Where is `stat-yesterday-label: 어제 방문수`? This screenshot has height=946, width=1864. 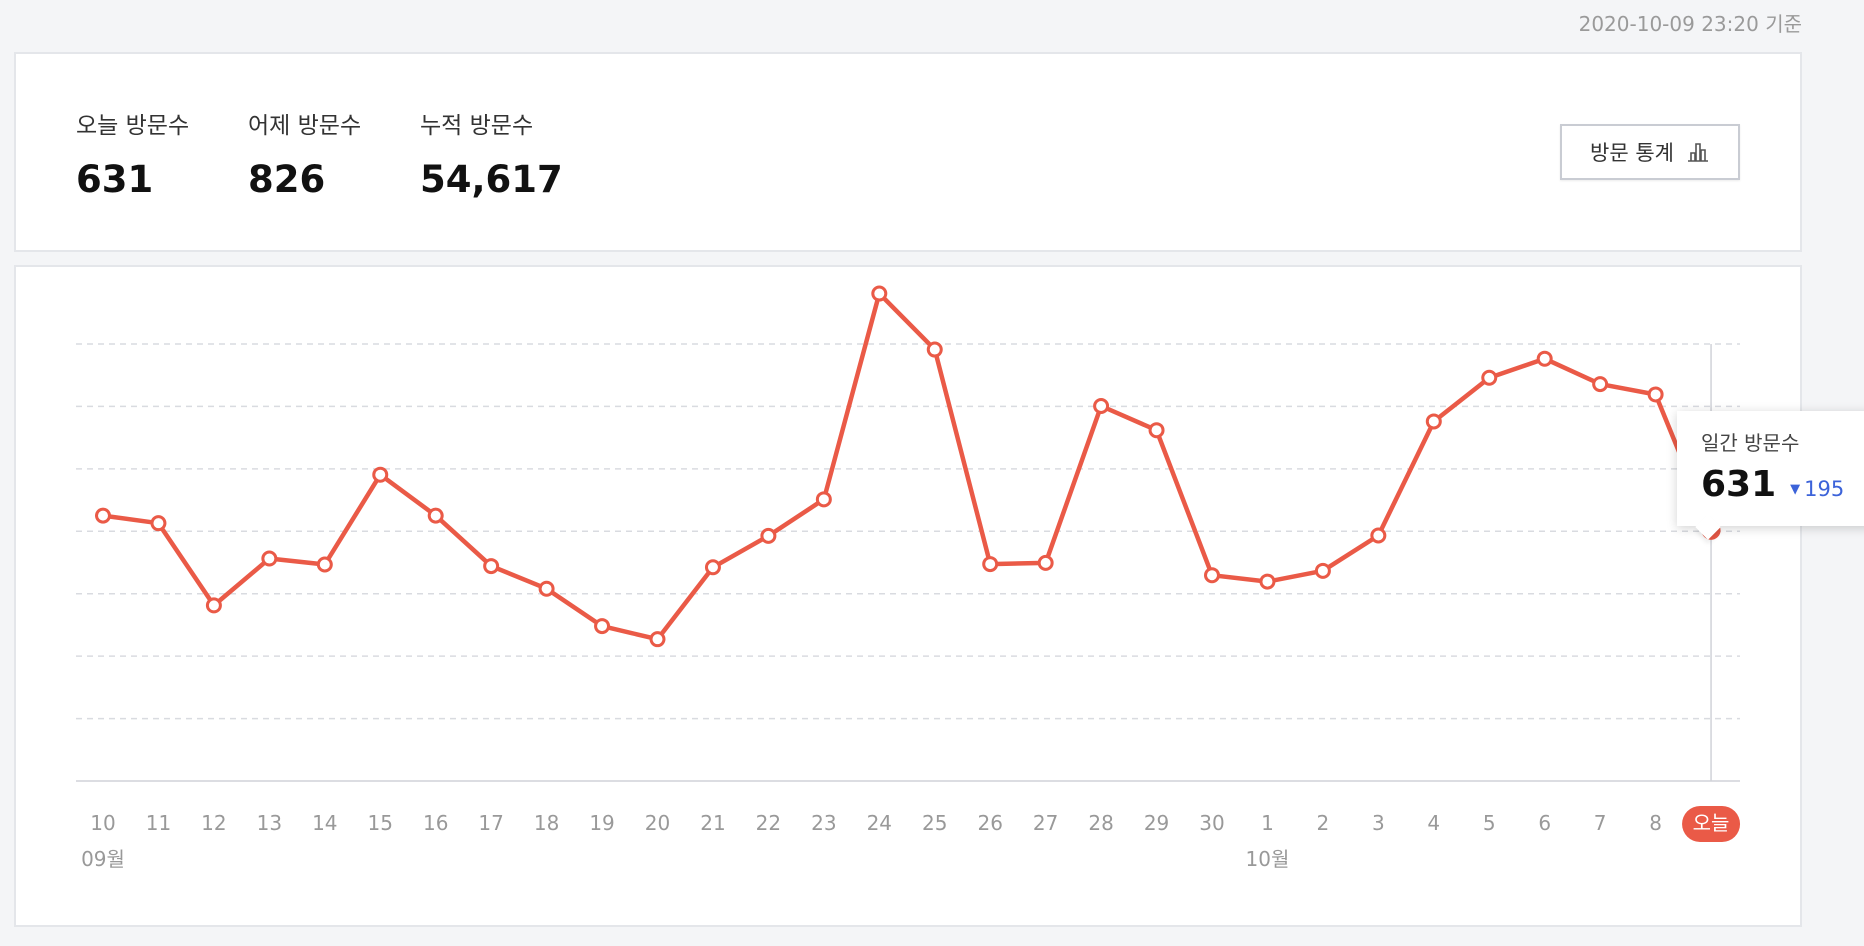
stat-yesterday-label: 어제 방문수 is located at coordinates (305, 126).